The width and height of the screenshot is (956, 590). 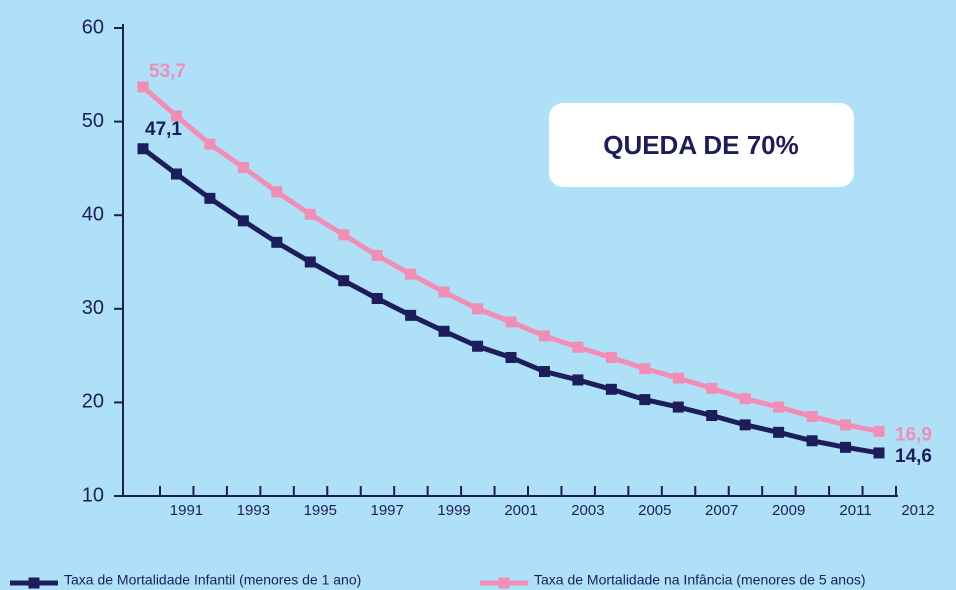 I want to click on y-tick-label: 60, so click(x=93, y=27).